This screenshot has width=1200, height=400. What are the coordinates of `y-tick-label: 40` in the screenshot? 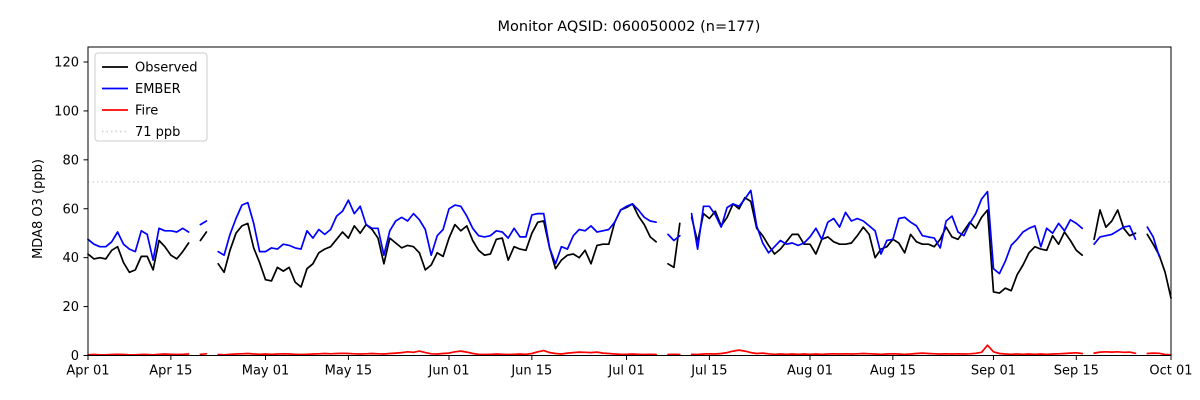 It's located at (70, 258).